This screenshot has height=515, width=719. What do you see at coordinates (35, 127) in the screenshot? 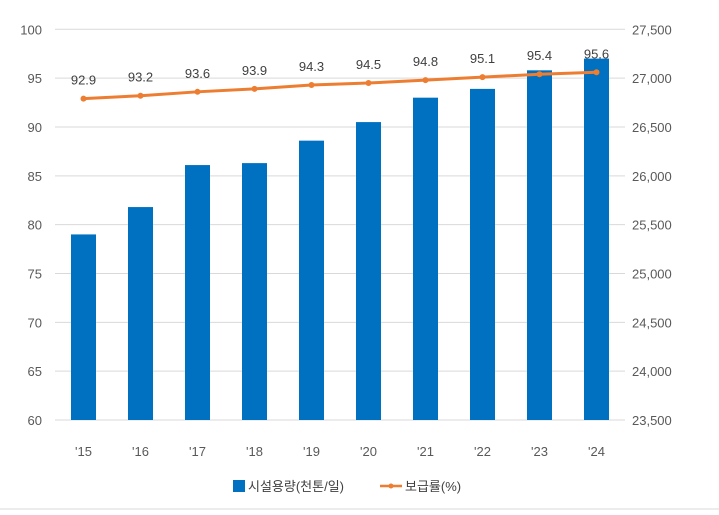
I see `left-tick-label: 90` at bounding box center [35, 127].